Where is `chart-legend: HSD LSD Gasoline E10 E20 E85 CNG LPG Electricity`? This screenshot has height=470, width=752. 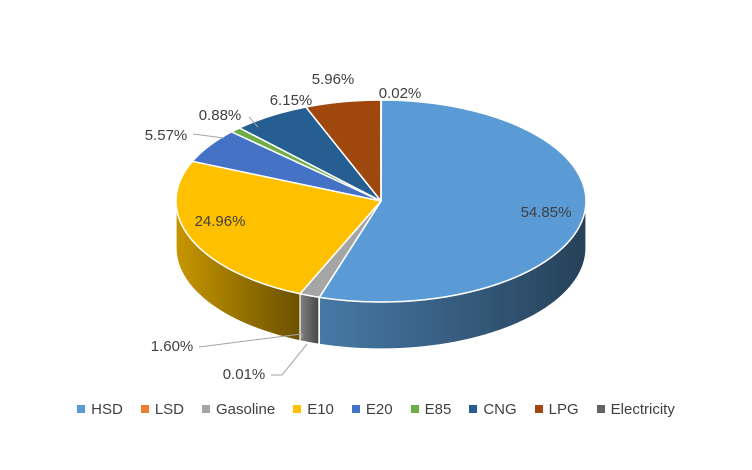 chart-legend: HSD LSD Gasoline E10 E20 E85 CNG LPG Electricity is located at coordinates (376, 409).